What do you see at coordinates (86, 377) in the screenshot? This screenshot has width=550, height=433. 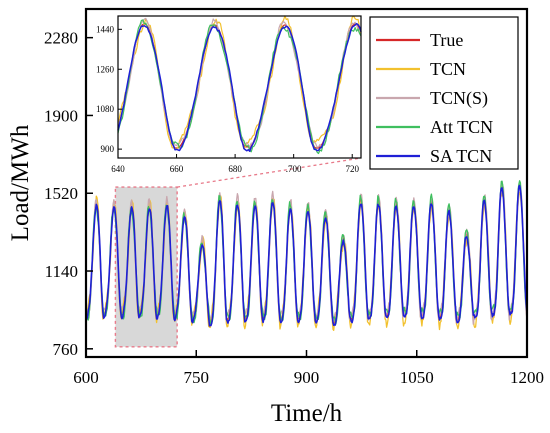 I see `x-tick-label: 600` at bounding box center [86, 377].